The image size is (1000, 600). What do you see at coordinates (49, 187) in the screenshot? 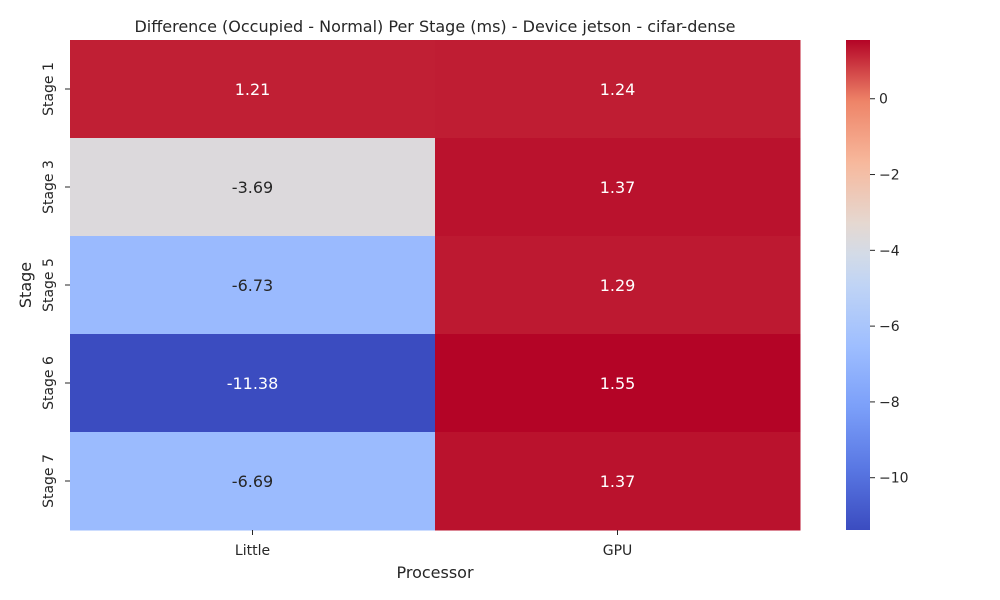
I see `y-tick-label: Stage 3` at bounding box center [49, 187].